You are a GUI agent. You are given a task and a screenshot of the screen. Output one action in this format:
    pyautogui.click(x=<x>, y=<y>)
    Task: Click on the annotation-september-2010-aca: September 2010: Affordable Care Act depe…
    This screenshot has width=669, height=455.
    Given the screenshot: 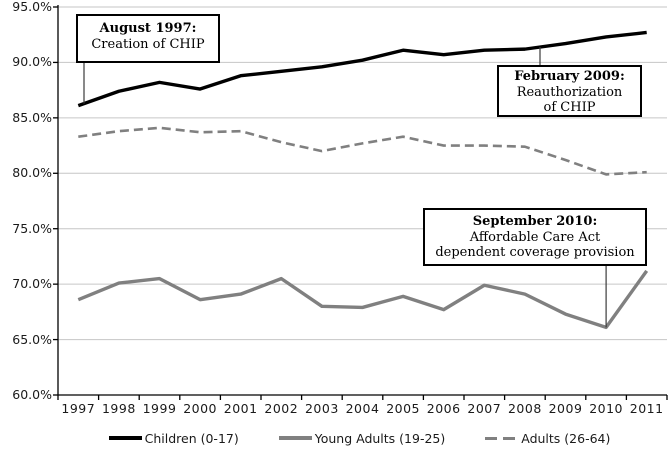 What is the action you would take?
    pyautogui.click(x=535, y=237)
    